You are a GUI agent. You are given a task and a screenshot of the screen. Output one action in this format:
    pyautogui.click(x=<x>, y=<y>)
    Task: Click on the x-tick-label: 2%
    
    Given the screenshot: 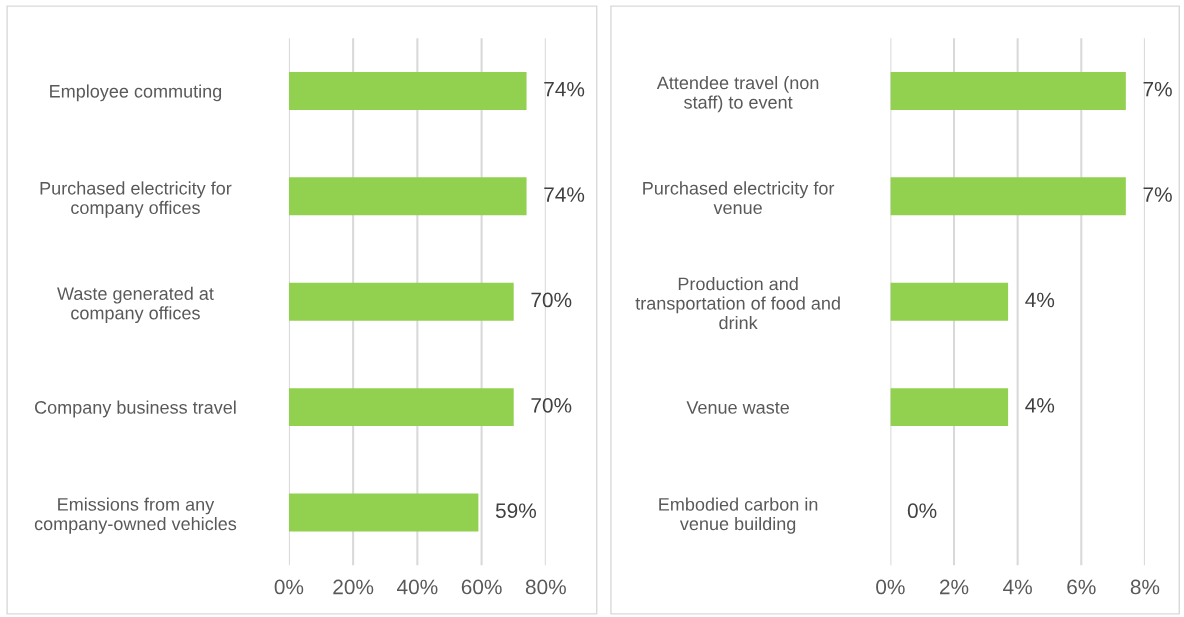 What is the action you would take?
    pyautogui.click(x=954, y=587)
    